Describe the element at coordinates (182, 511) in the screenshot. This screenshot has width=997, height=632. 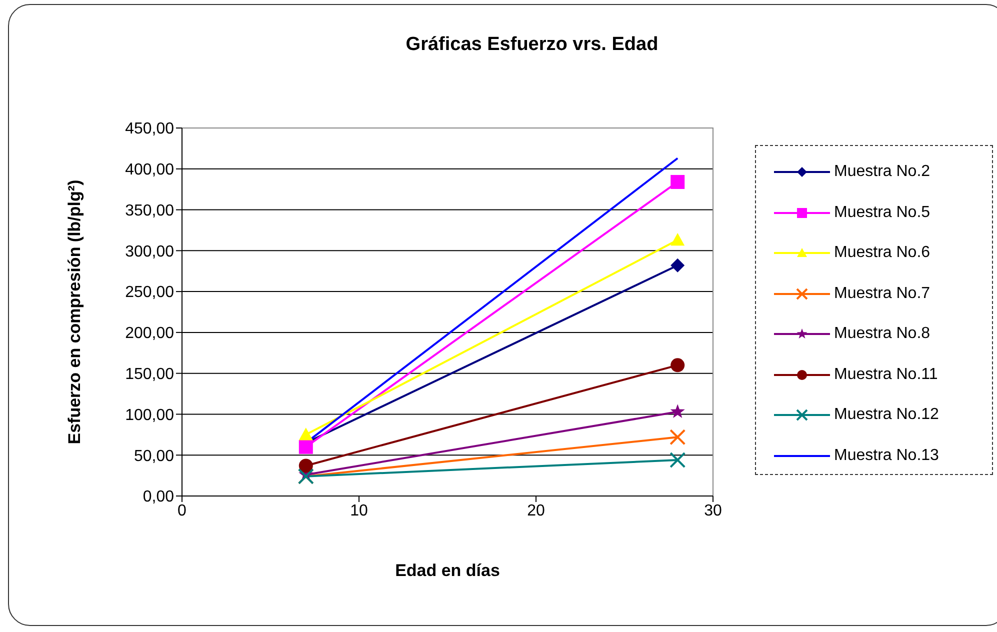
I see `x-tick-label: 0` at that location.